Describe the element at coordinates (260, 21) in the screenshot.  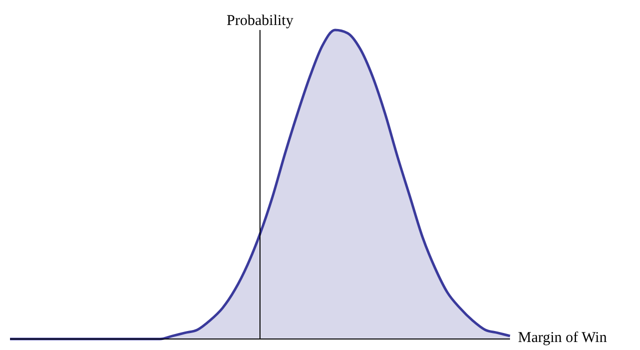
I see `y-axis-title: Probability` at that location.